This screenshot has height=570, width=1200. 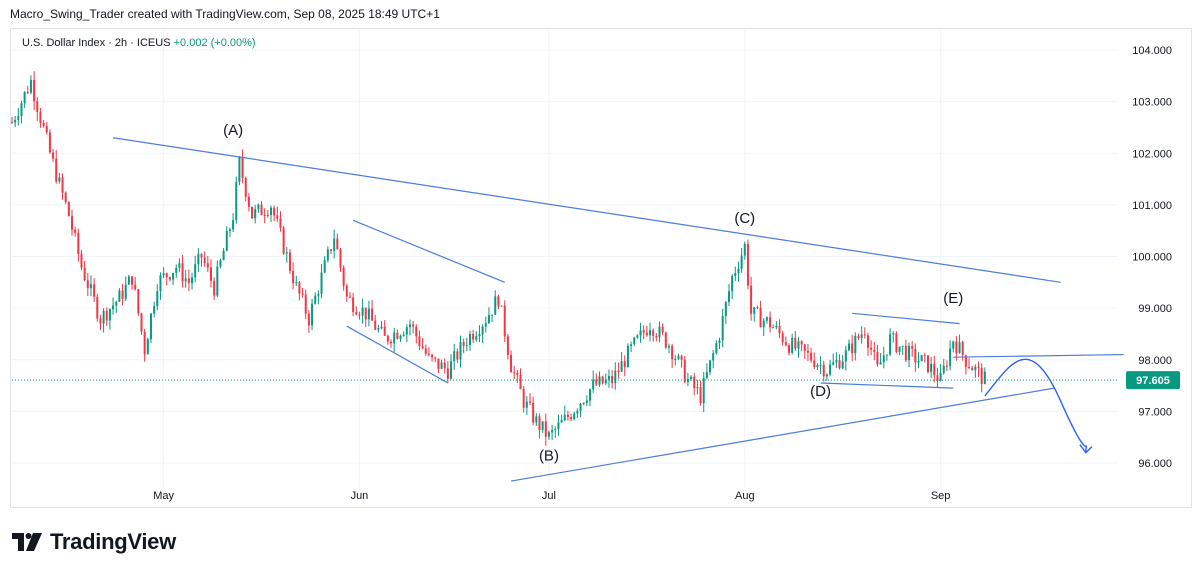 I want to click on tradingview-logo: TradingView, so click(x=94, y=542).